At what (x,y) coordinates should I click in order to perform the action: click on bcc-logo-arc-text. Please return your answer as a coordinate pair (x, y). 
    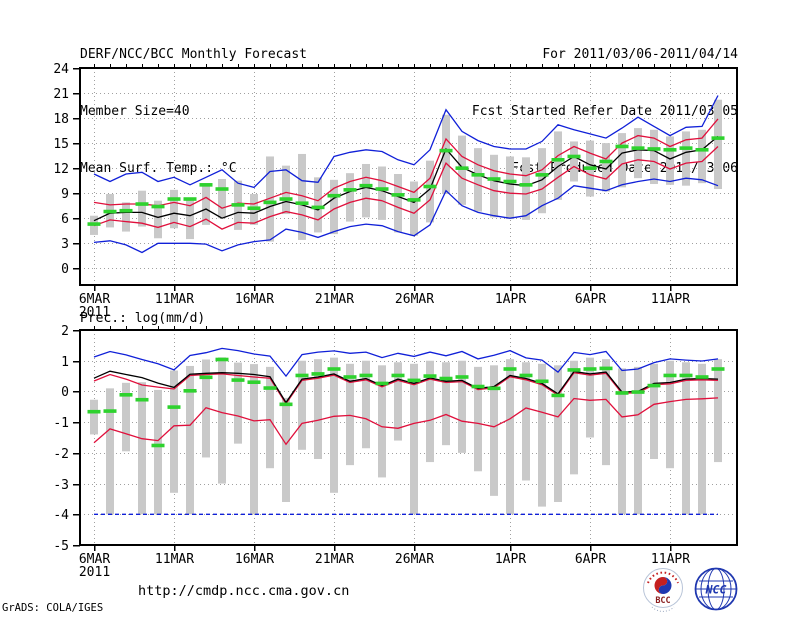
    Looking at the image, I should click on (663, 577).